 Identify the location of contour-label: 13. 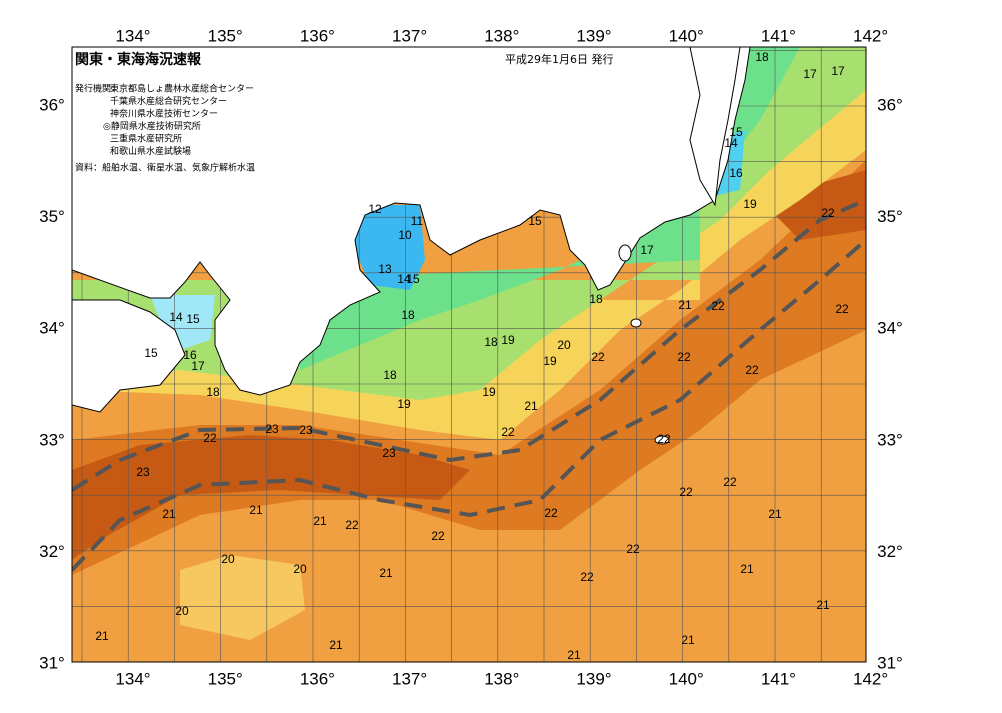
(385, 269).